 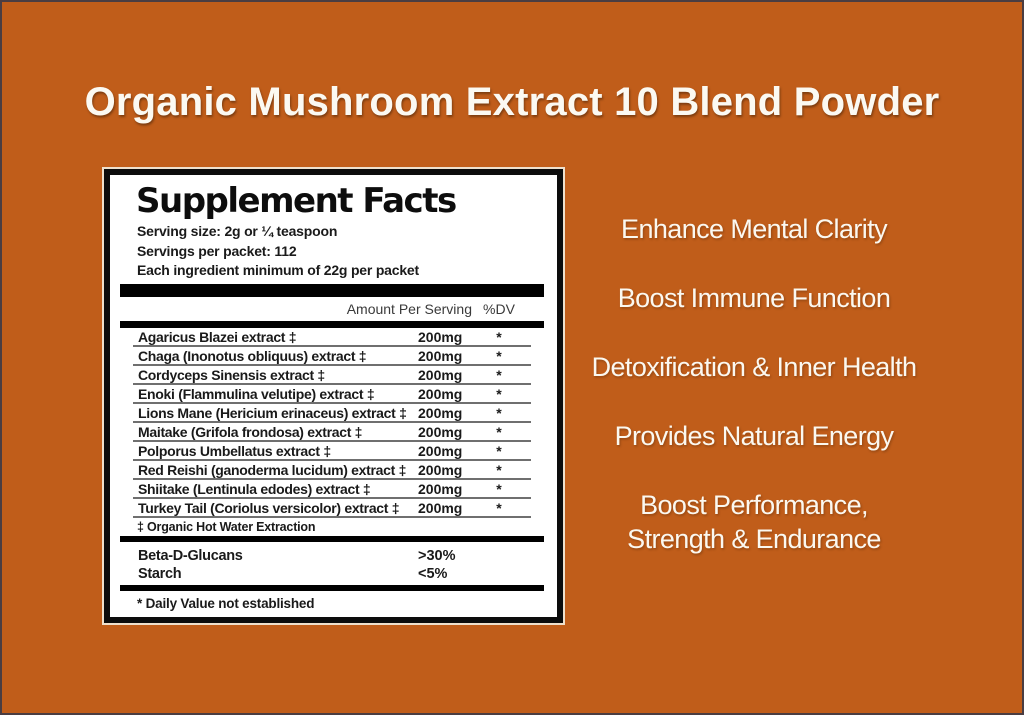 I want to click on benefit-item: Enhance Mental Clarity, so click(x=754, y=229).